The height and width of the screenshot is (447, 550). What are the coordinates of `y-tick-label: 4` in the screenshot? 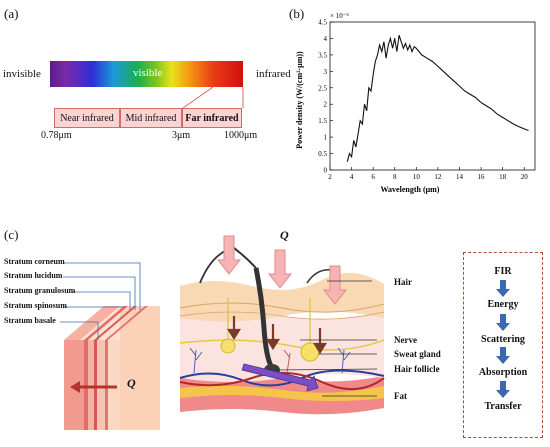 It's located at (326, 39).